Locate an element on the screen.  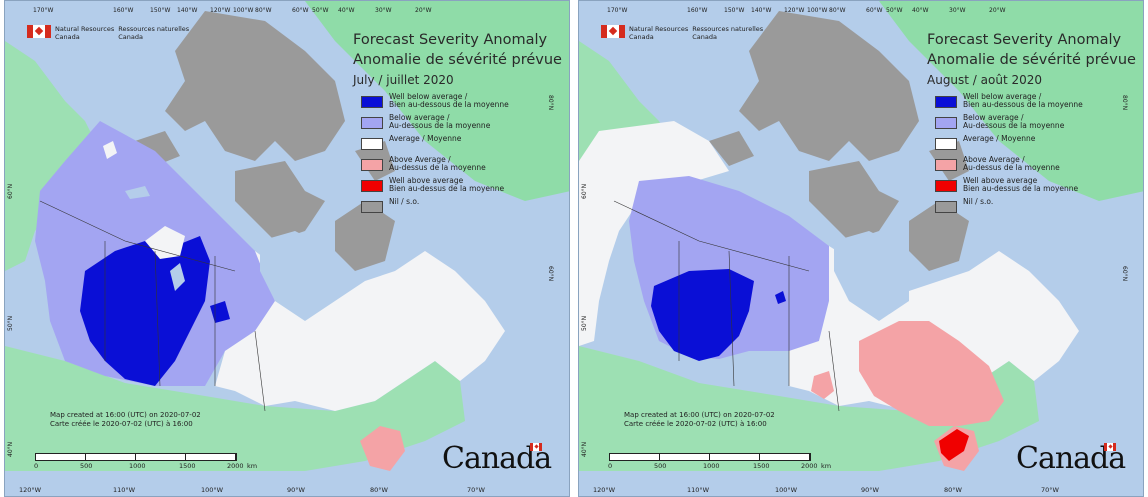
scale-unit: km is located at coordinates (826, 466).